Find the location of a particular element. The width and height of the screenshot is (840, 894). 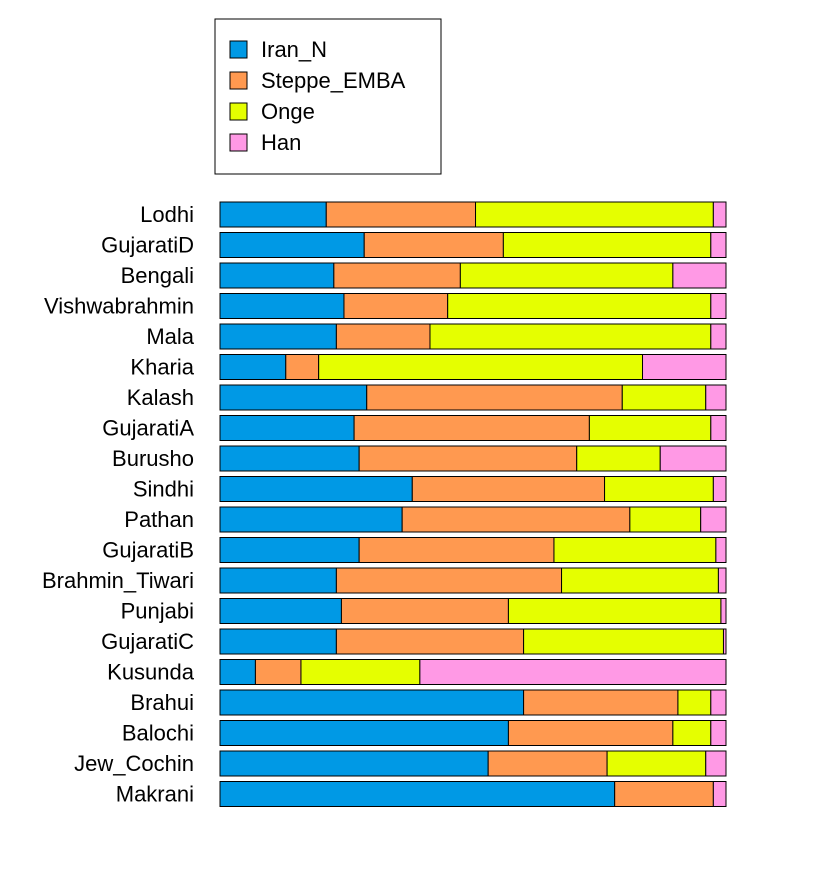

category-label: Vishwabrahmin is located at coordinates (119, 306).